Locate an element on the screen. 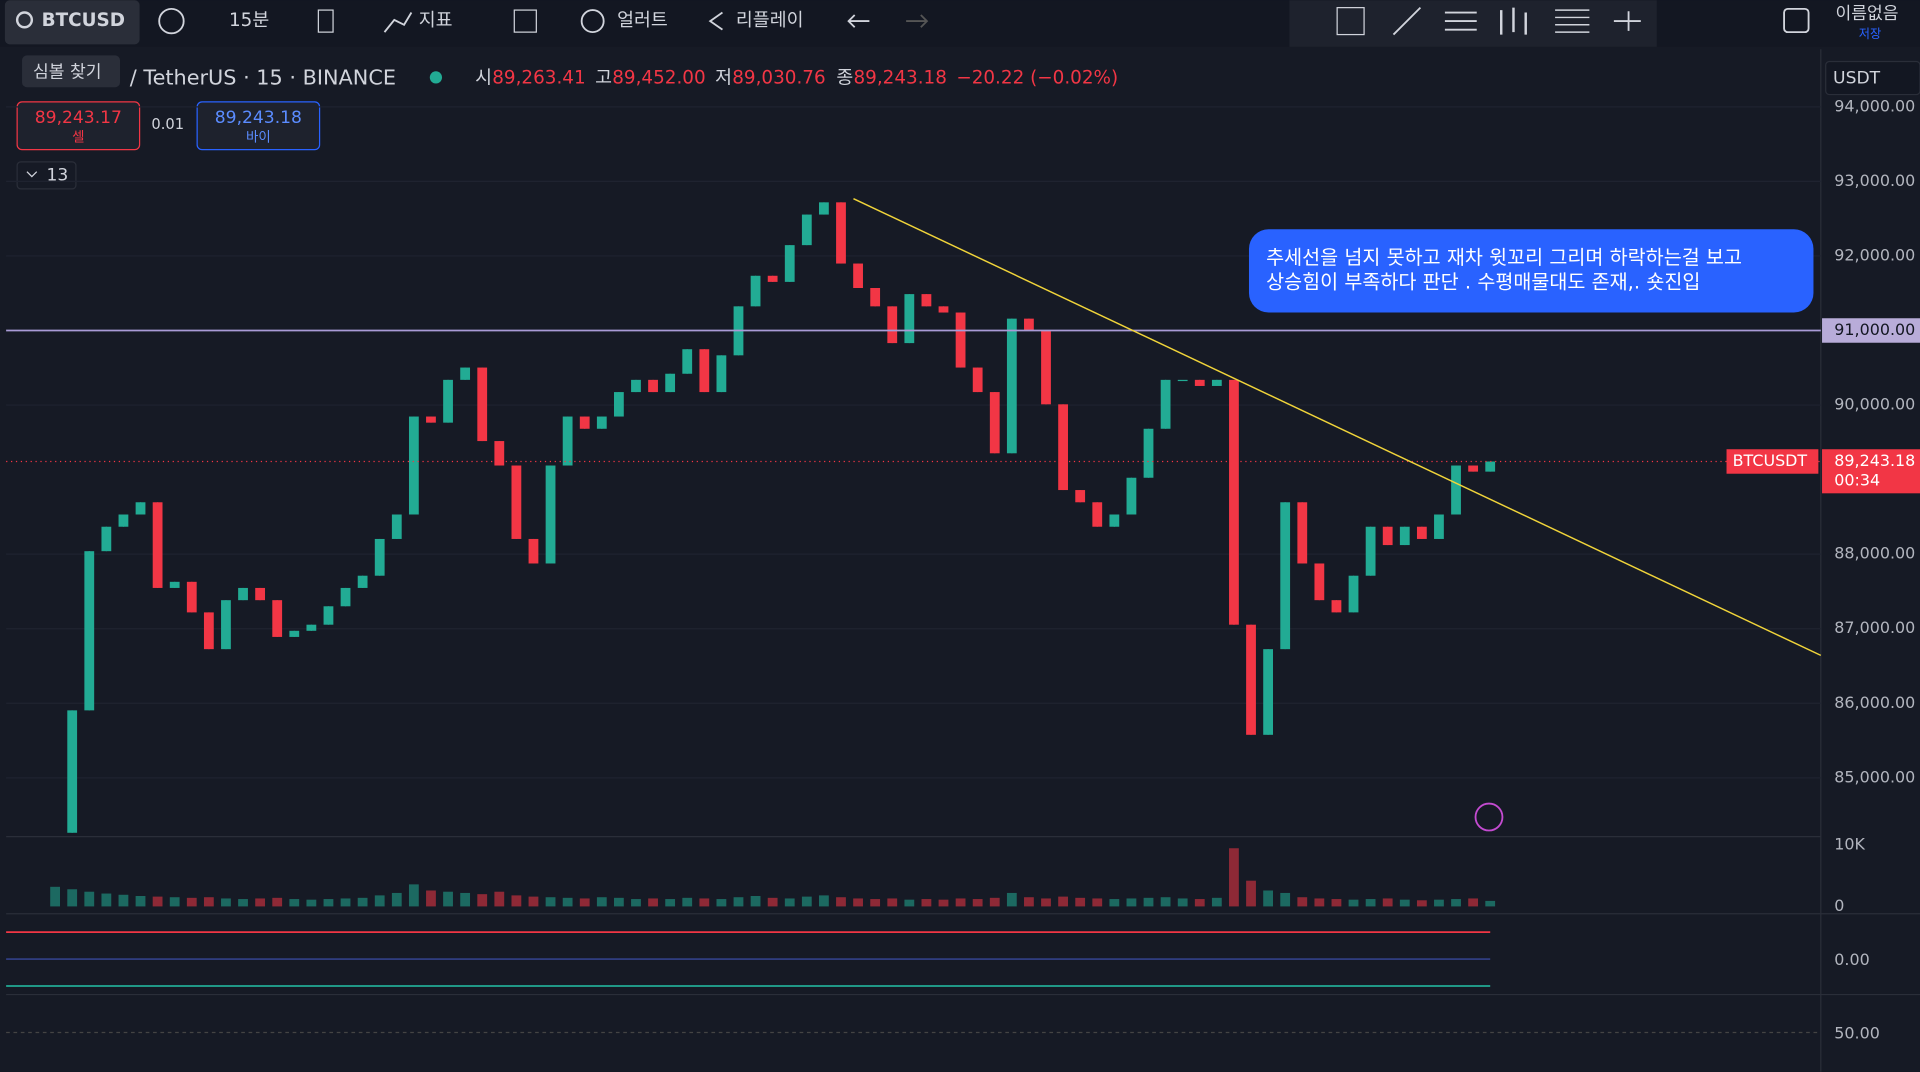 The width and height of the screenshot is (1920, 1072). replay: 리플레이 is located at coordinates (770, 20).